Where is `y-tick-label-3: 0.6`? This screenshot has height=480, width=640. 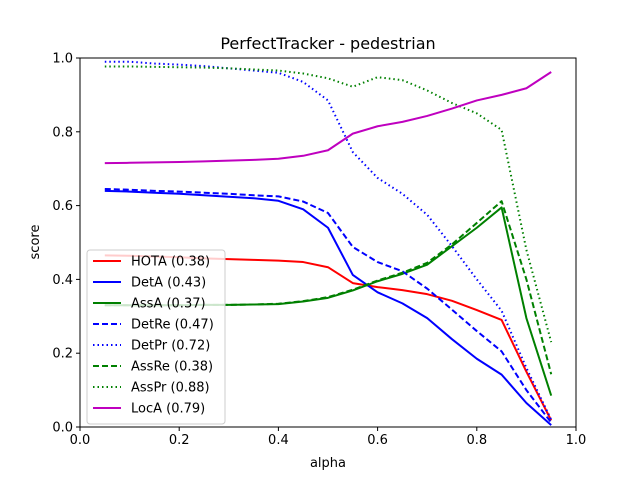
y-tick-label-3: 0.6 is located at coordinates (62, 206).